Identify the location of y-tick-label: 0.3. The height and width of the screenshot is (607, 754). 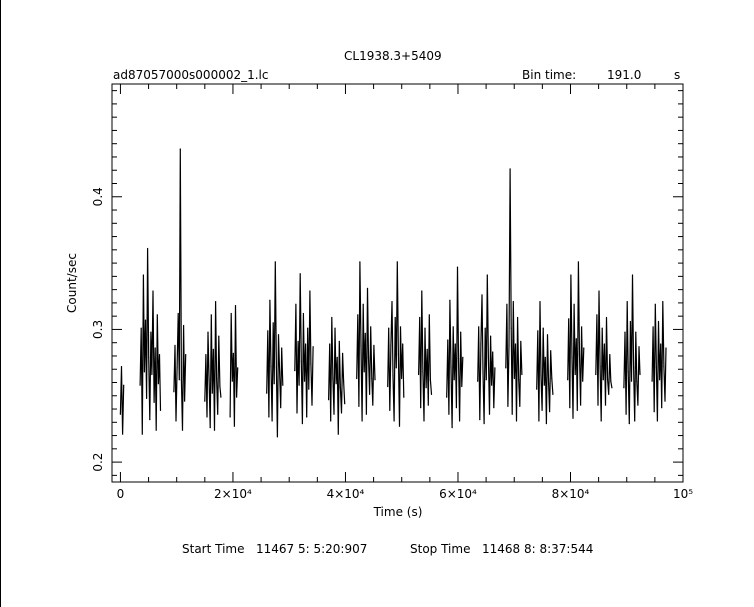
(98, 329).